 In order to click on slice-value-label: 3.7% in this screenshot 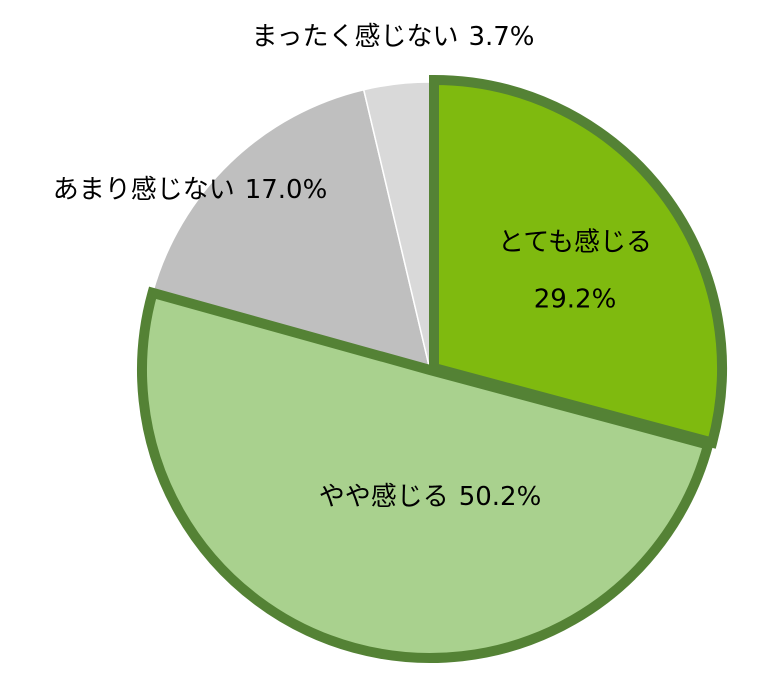, I will do `click(501, 37)`.